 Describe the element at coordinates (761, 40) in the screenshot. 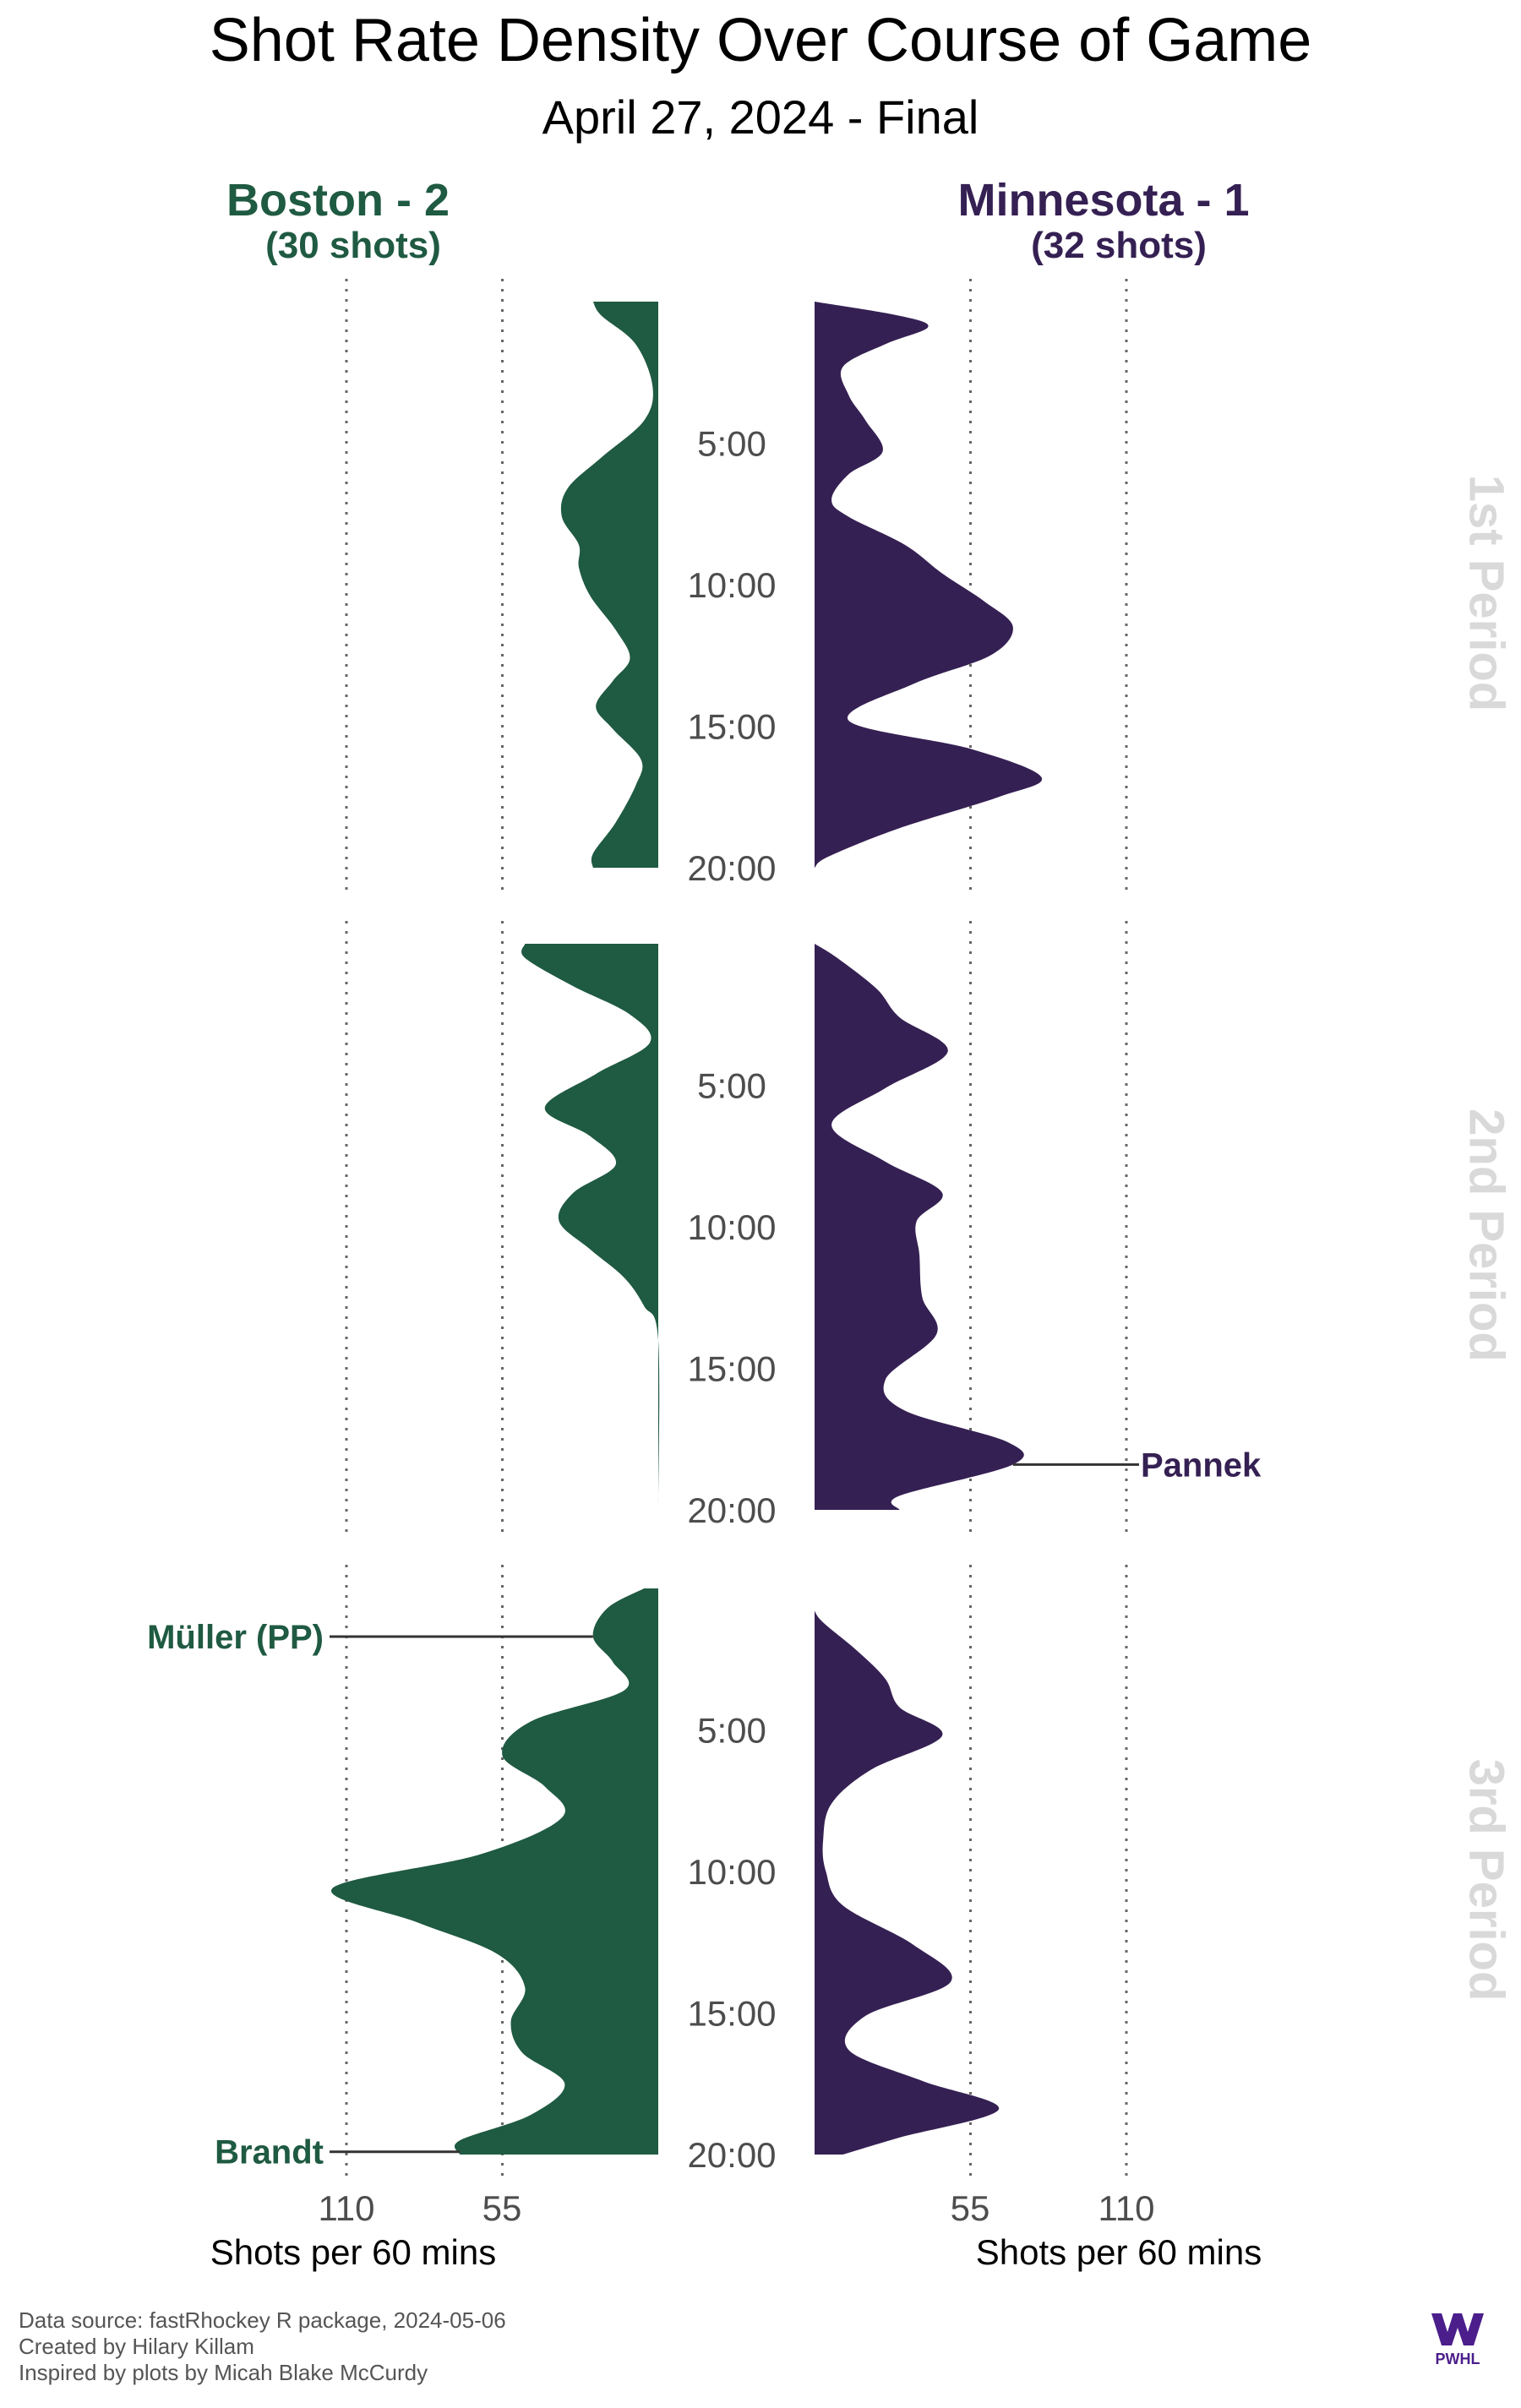

I see `chart-title: Shot Rate Density Over Course of Game` at that location.